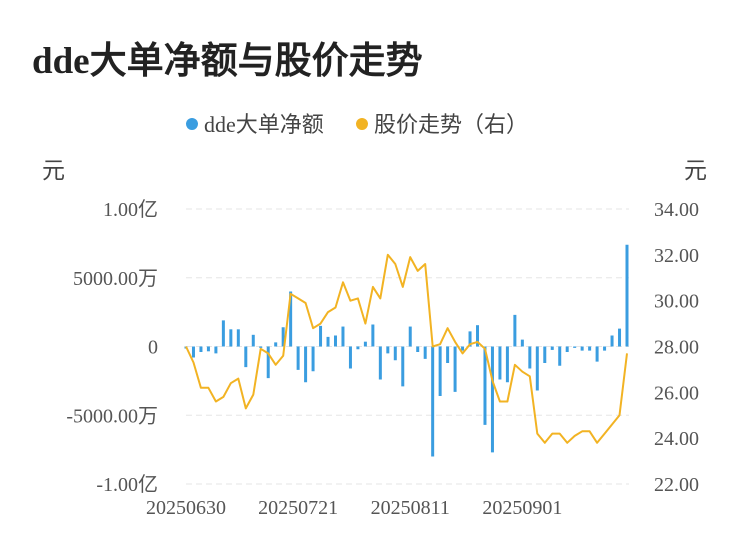  Describe the element at coordinates (112, 416) in the screenshot. I see `left-tick-label: -5000.00万` at that location.